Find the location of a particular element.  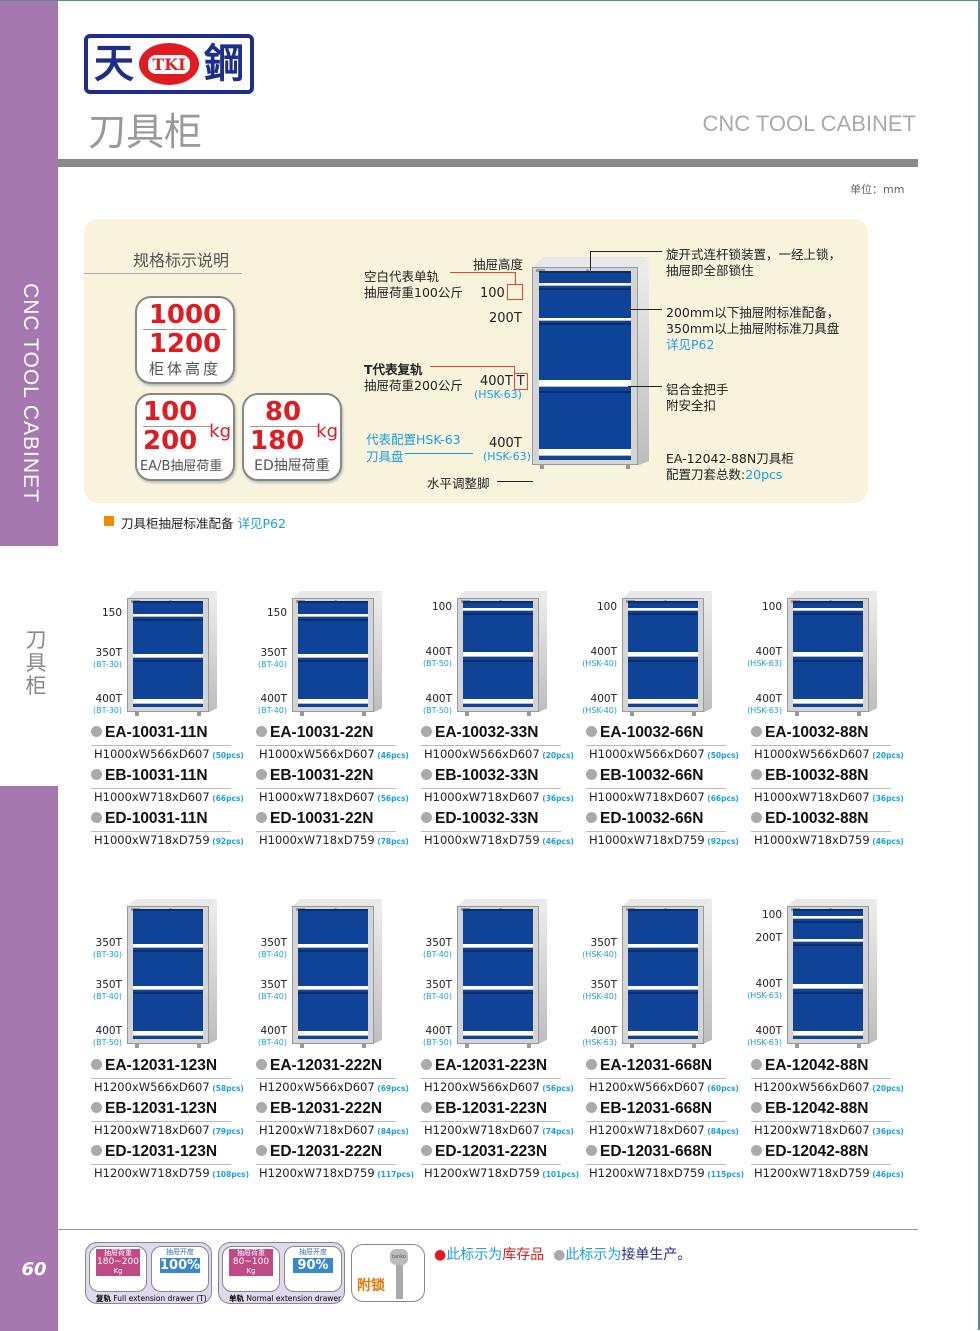

model-dimensions: H1200xW718xD759 (115pcs) is located at coordinates (666, 1173).